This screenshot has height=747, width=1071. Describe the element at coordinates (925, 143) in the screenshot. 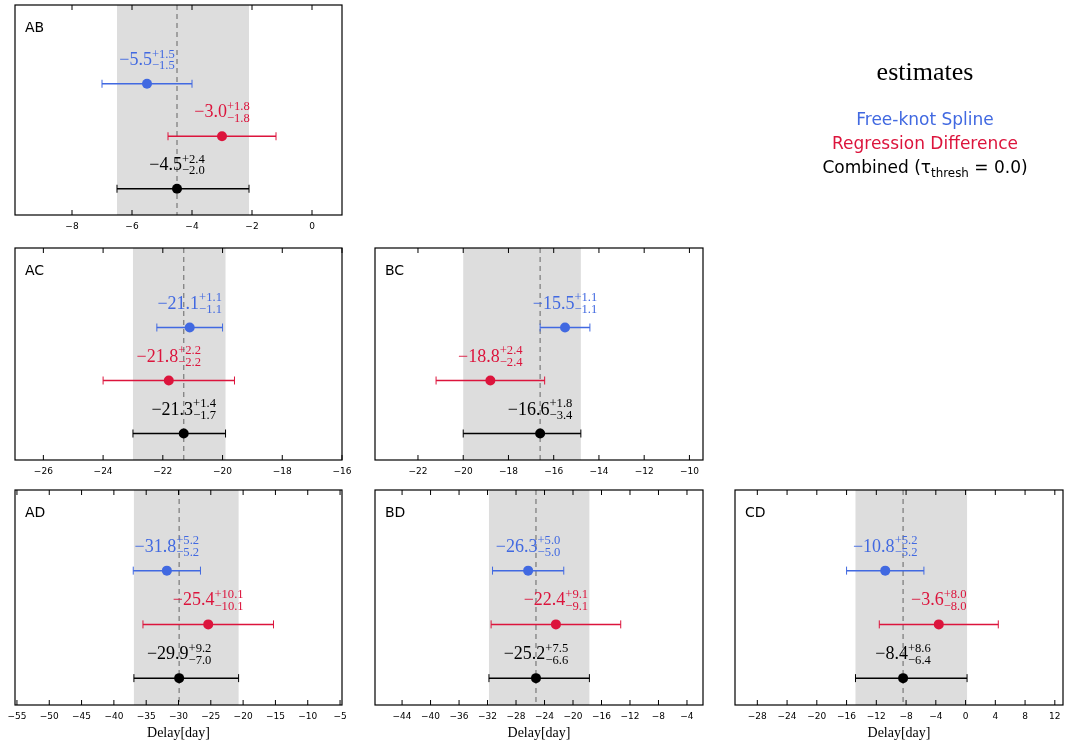

I see `text: Regression Difference` at that location.